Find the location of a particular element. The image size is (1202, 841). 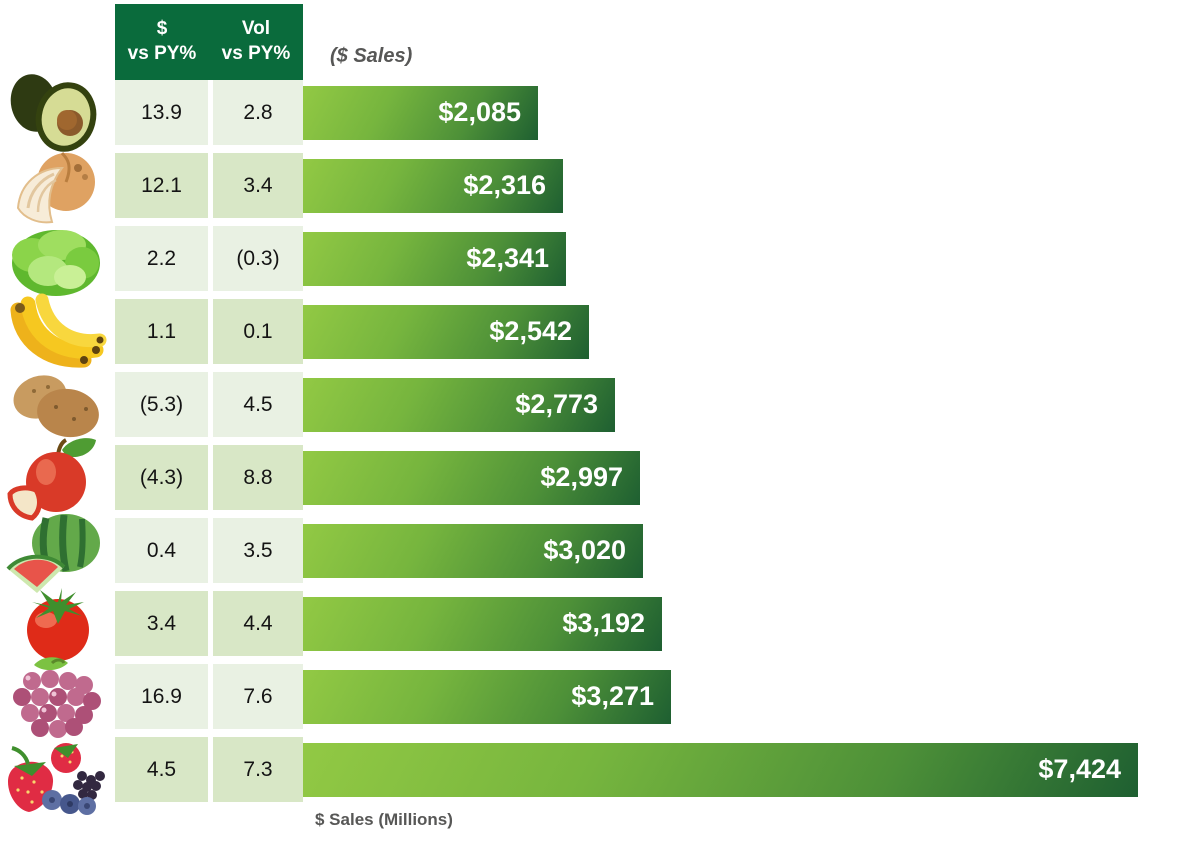

dollar-vs-py-value: (4.3) is located at coordinates (161, 477).